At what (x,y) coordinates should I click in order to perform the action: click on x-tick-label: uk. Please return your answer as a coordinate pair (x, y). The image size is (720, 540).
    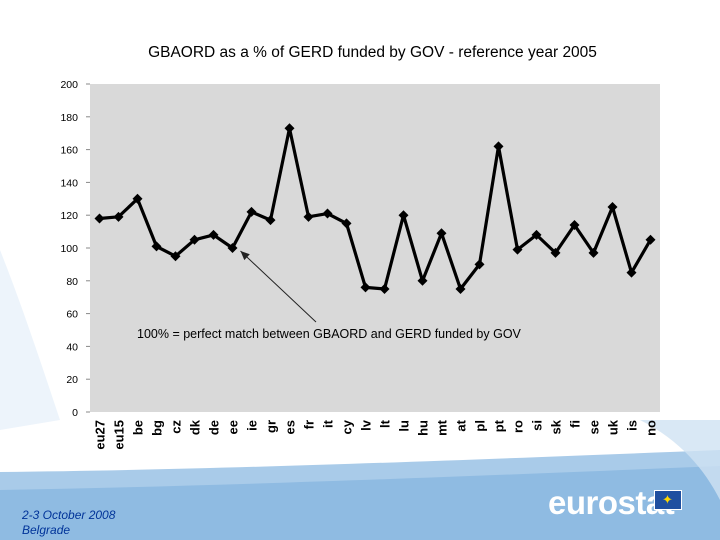
    Looking at the image, I should click on (613, 427).